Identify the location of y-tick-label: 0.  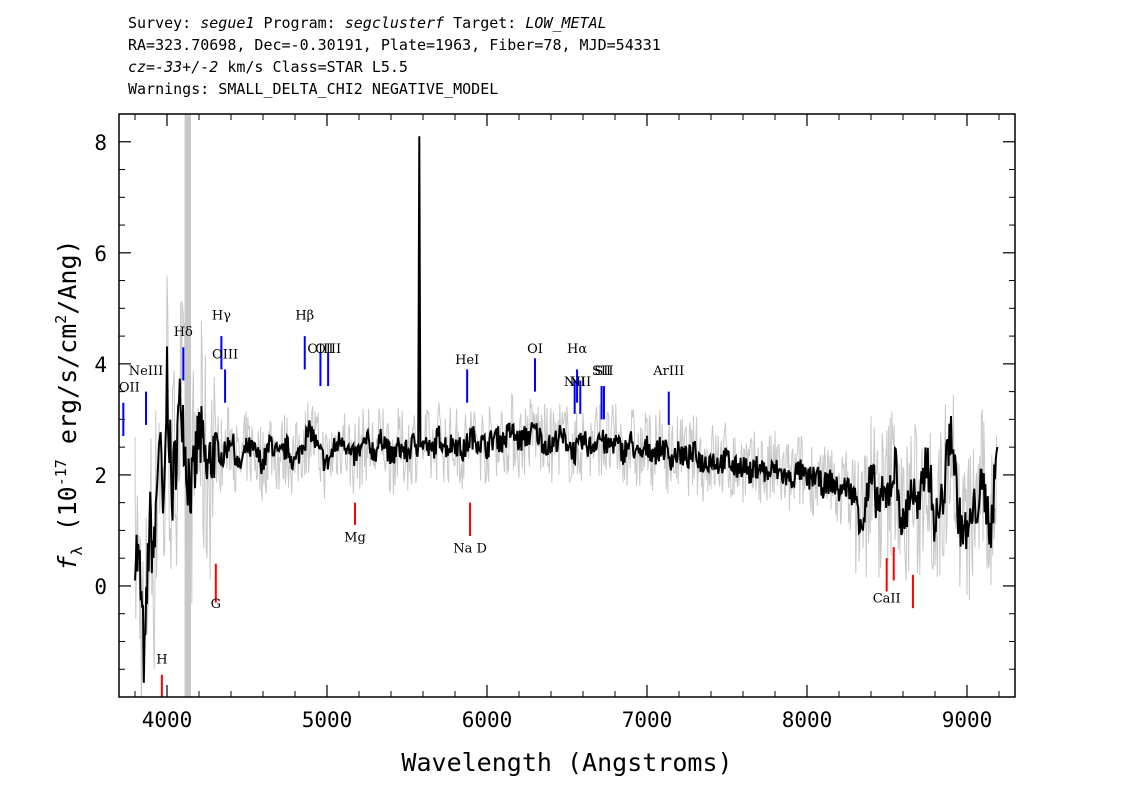
(100, 587).